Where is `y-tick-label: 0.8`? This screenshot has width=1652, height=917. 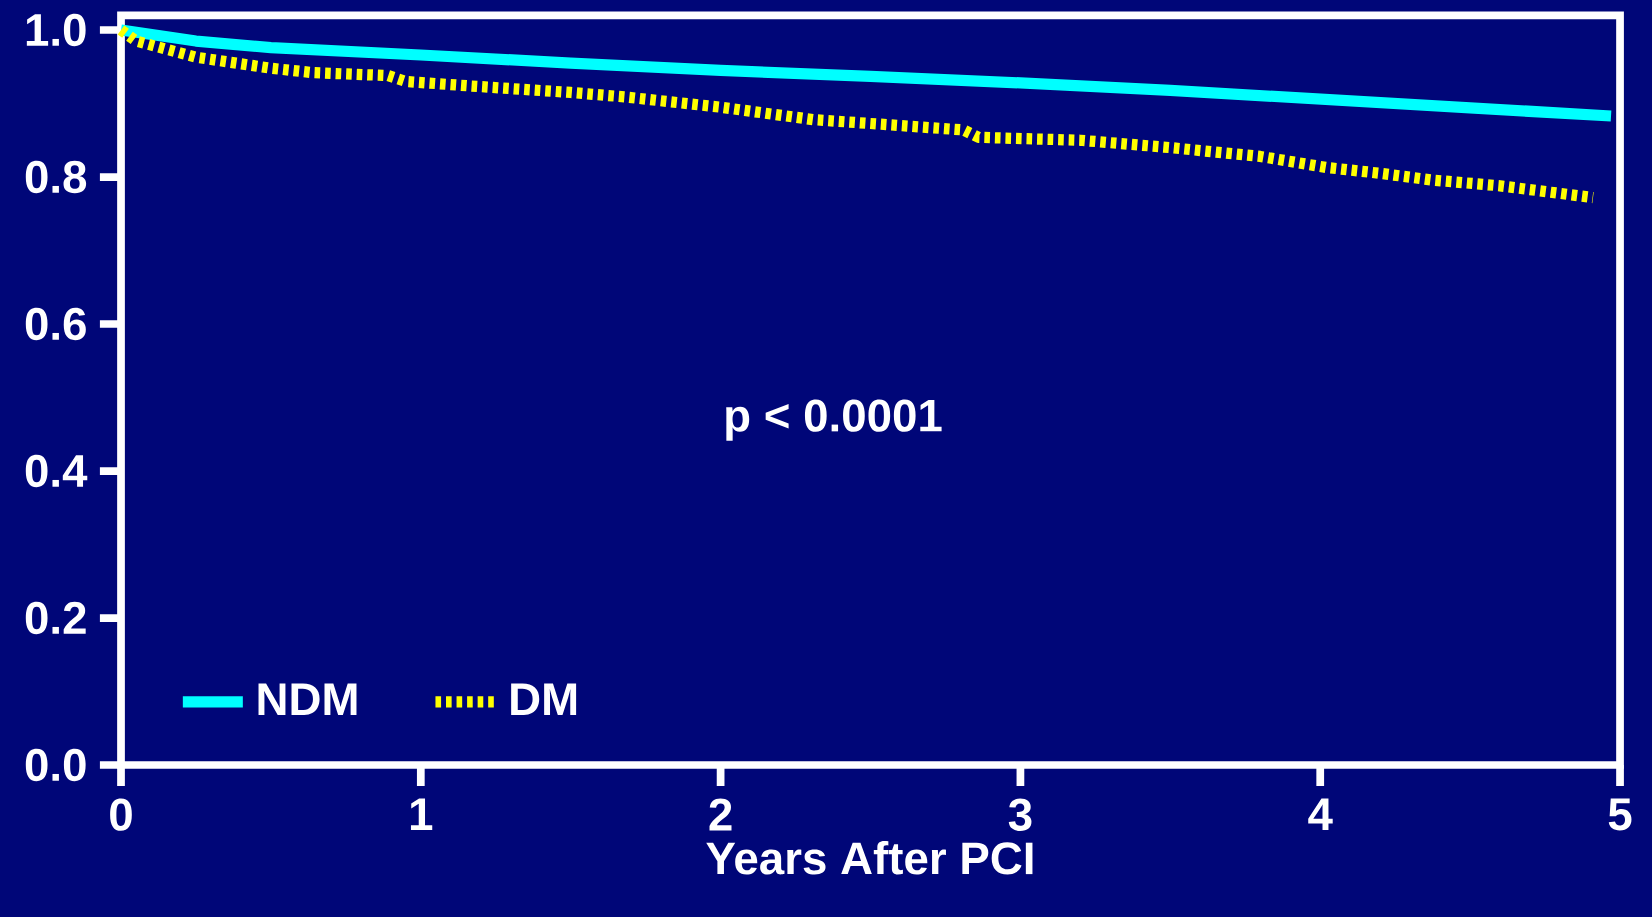 y-tick-label: 0.8 is located at coordinates (56, 177).